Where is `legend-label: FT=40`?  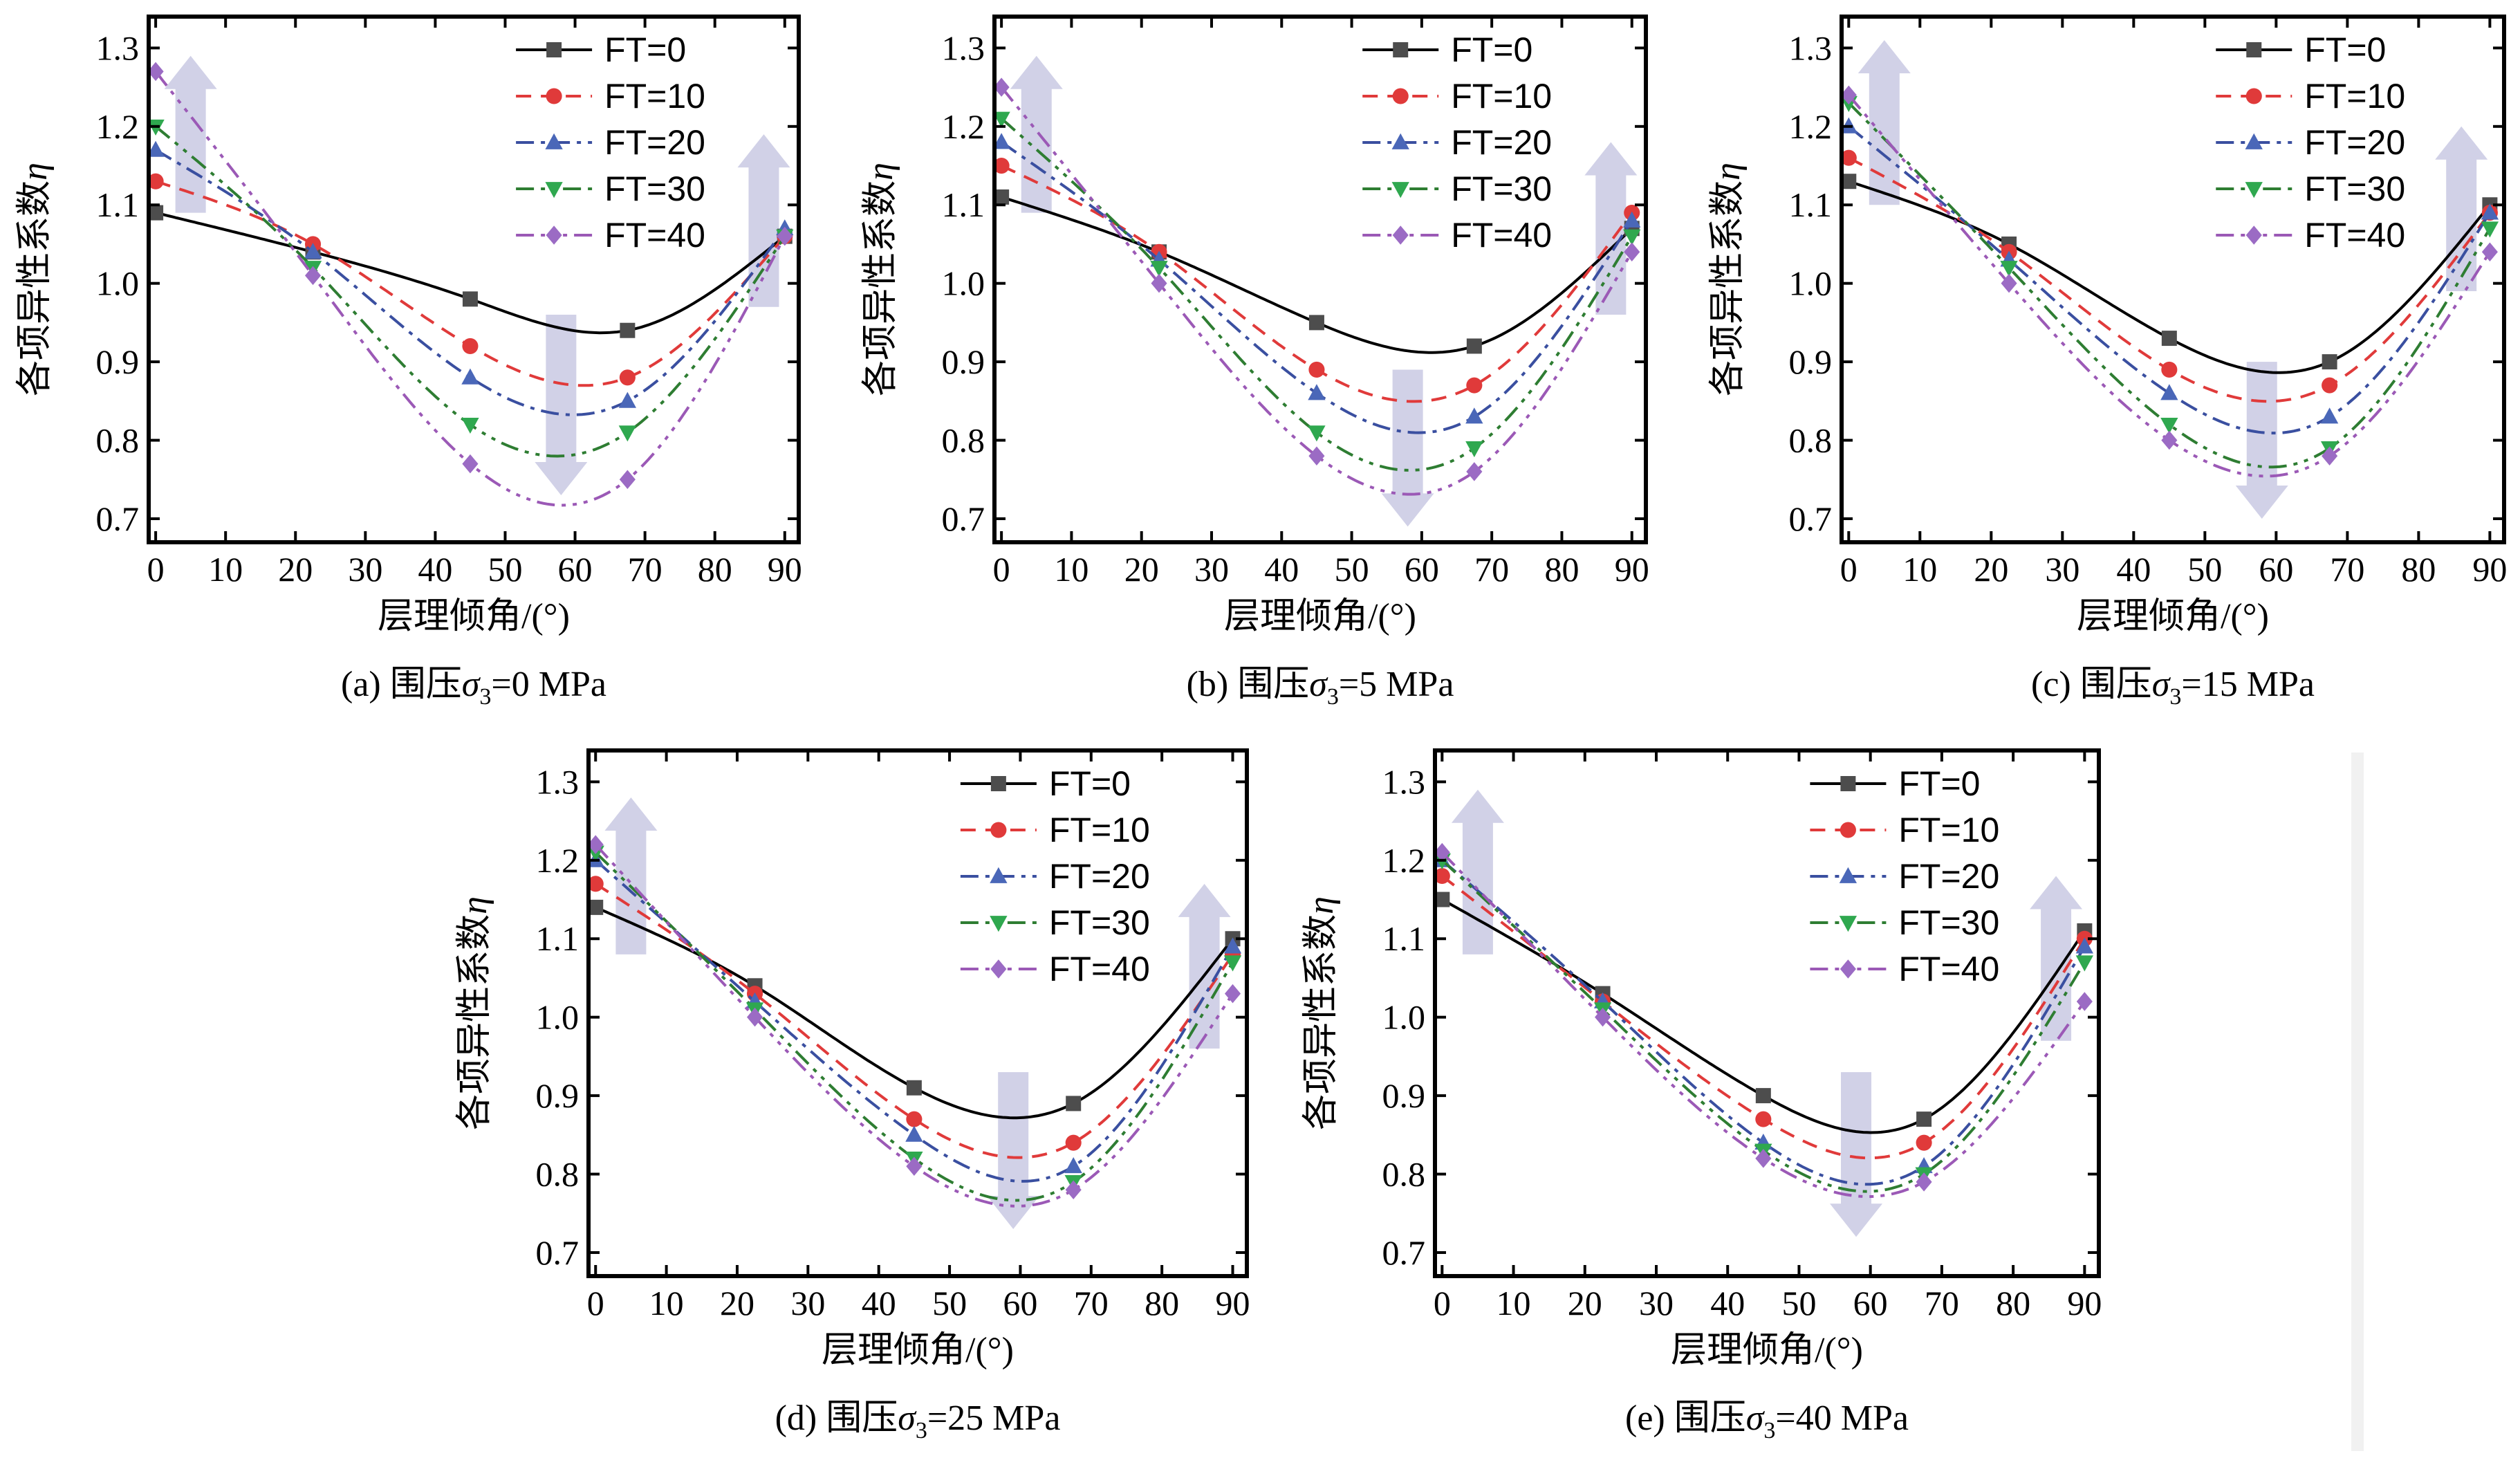 legend-label: FT=40 is located at coordinates (1501, 235).